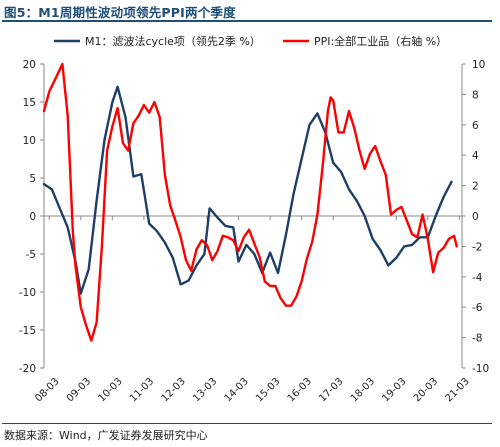 The width and height of the screenshot is (500, 447). Describe the element at coordinates (27, 369) in the screenshot. I see `left-tick-label: -20` at that location.